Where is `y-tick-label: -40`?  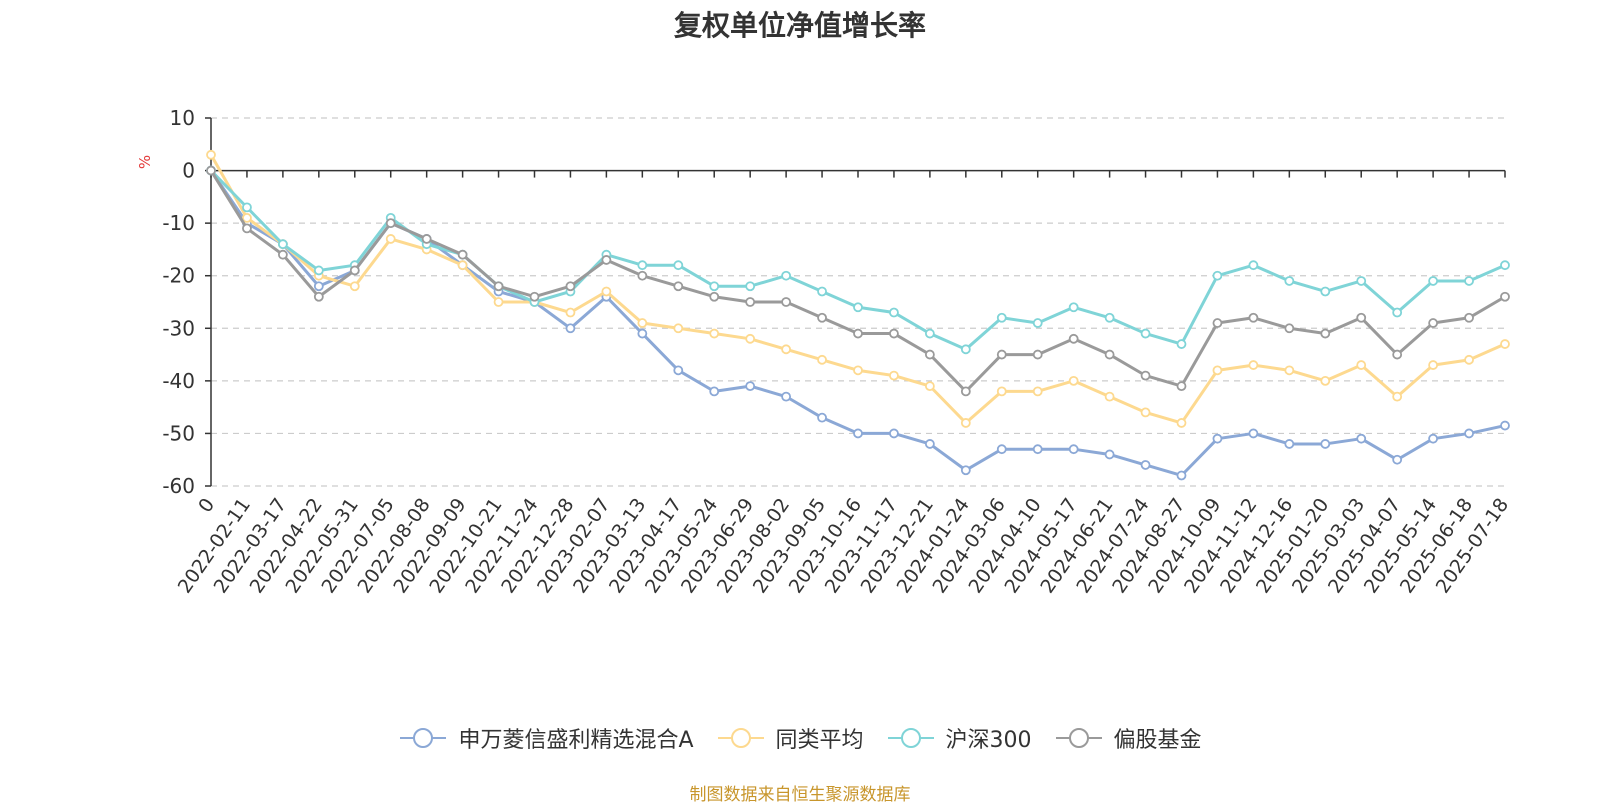
y-tick-label: -40 is located at coordinates (178, 381).